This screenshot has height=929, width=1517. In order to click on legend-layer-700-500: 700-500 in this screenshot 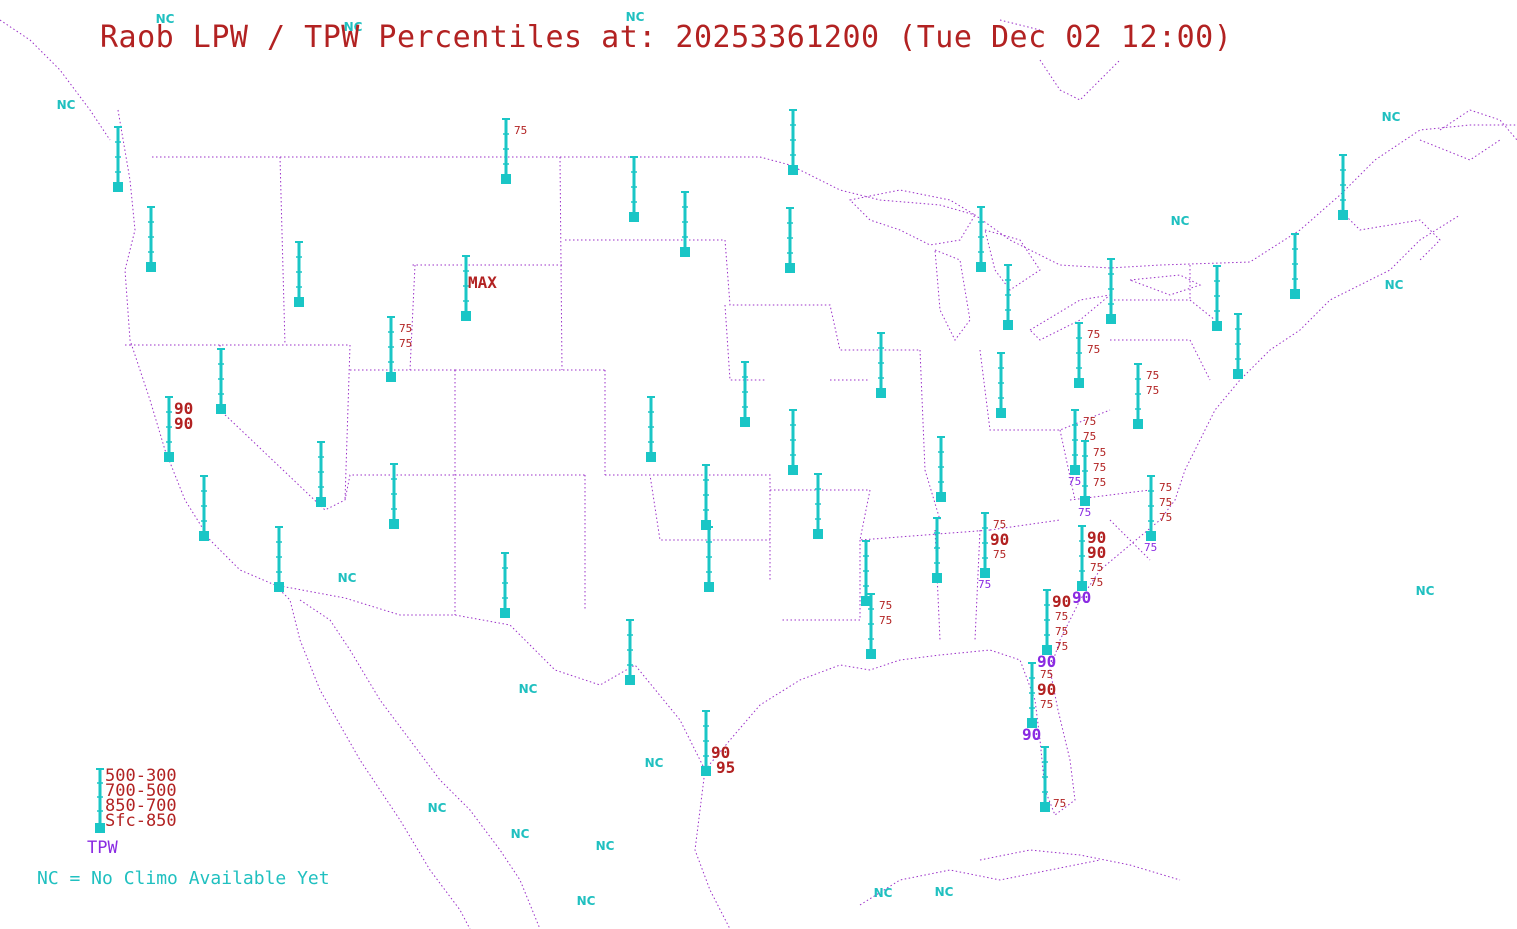, I will do `click(141, 791)`.